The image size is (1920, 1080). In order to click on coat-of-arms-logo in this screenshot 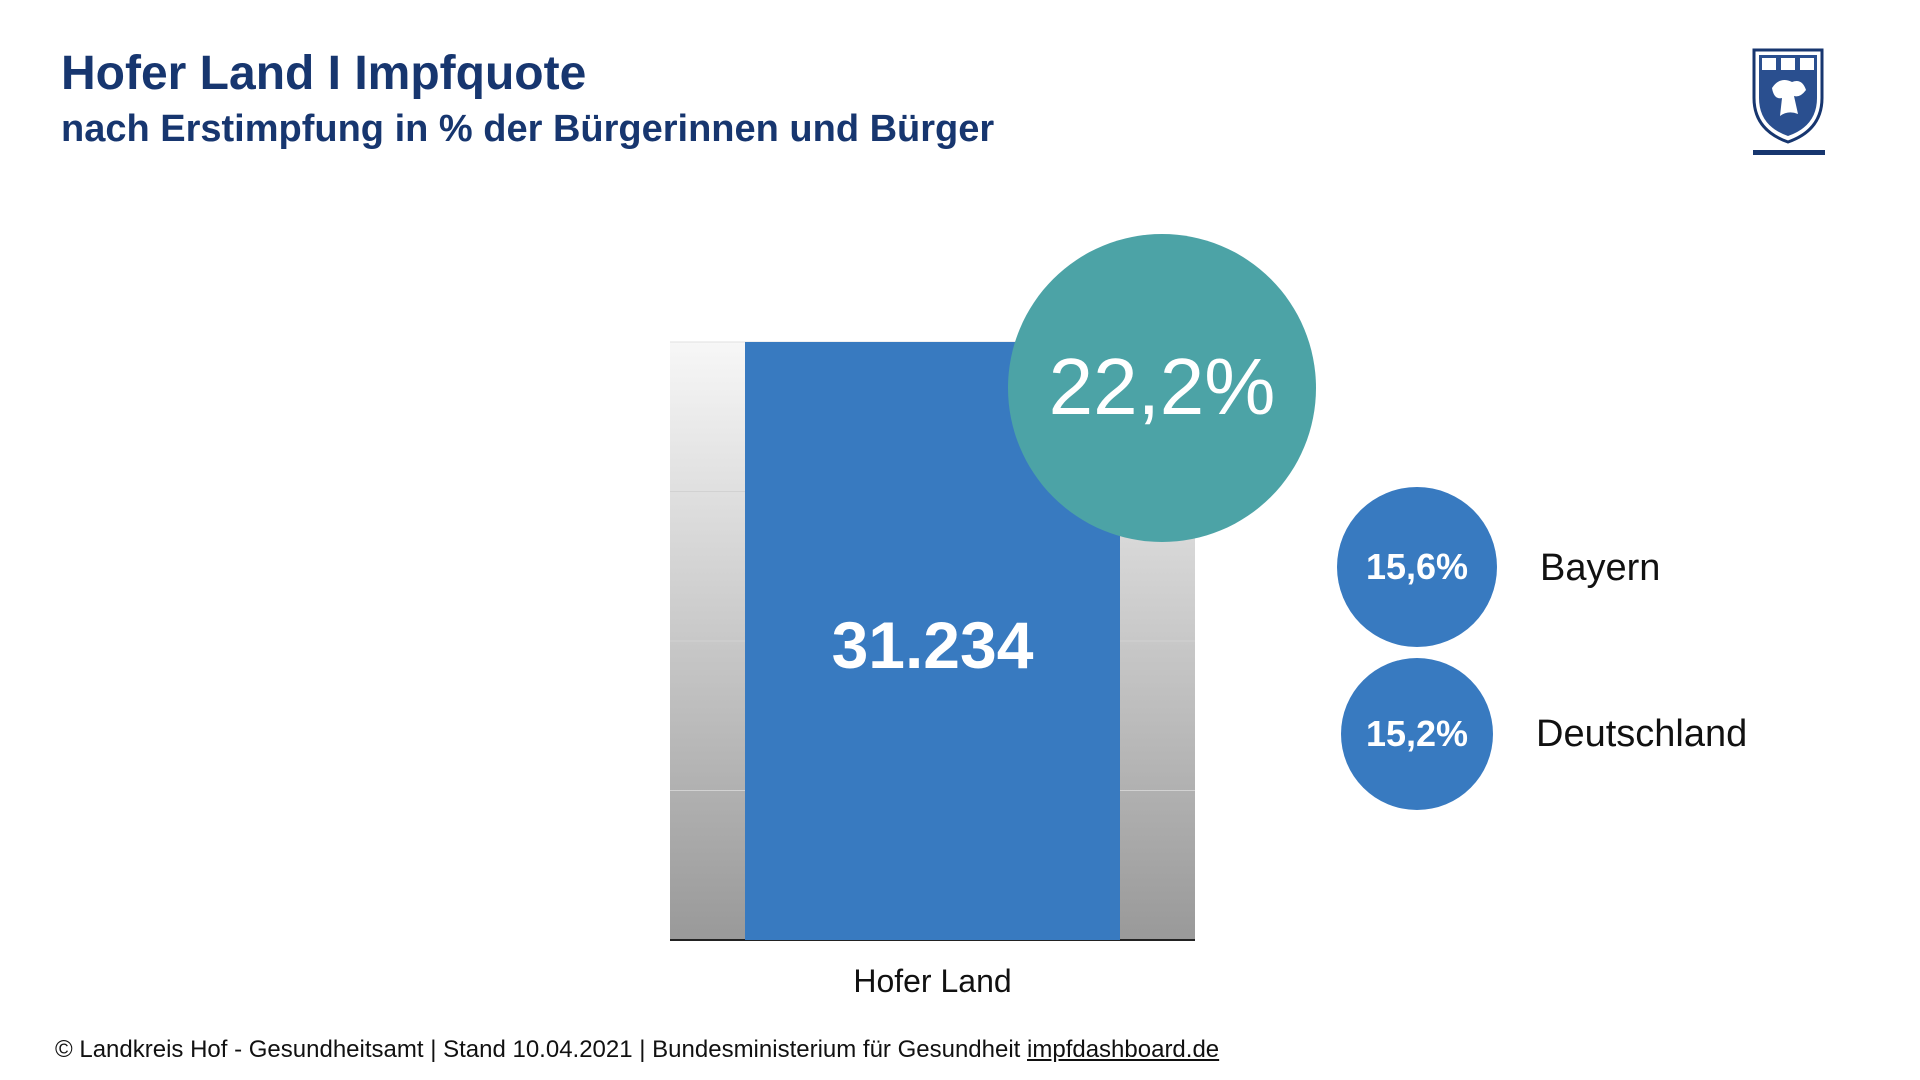, I will do `click(1788, 101)`.